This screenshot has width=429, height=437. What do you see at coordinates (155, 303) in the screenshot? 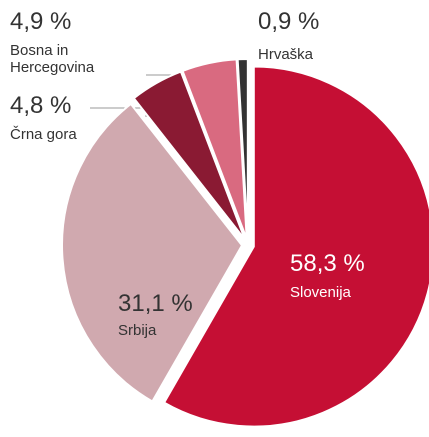
I see `value-label: 31,1 %` at bounding box center [155, 303].